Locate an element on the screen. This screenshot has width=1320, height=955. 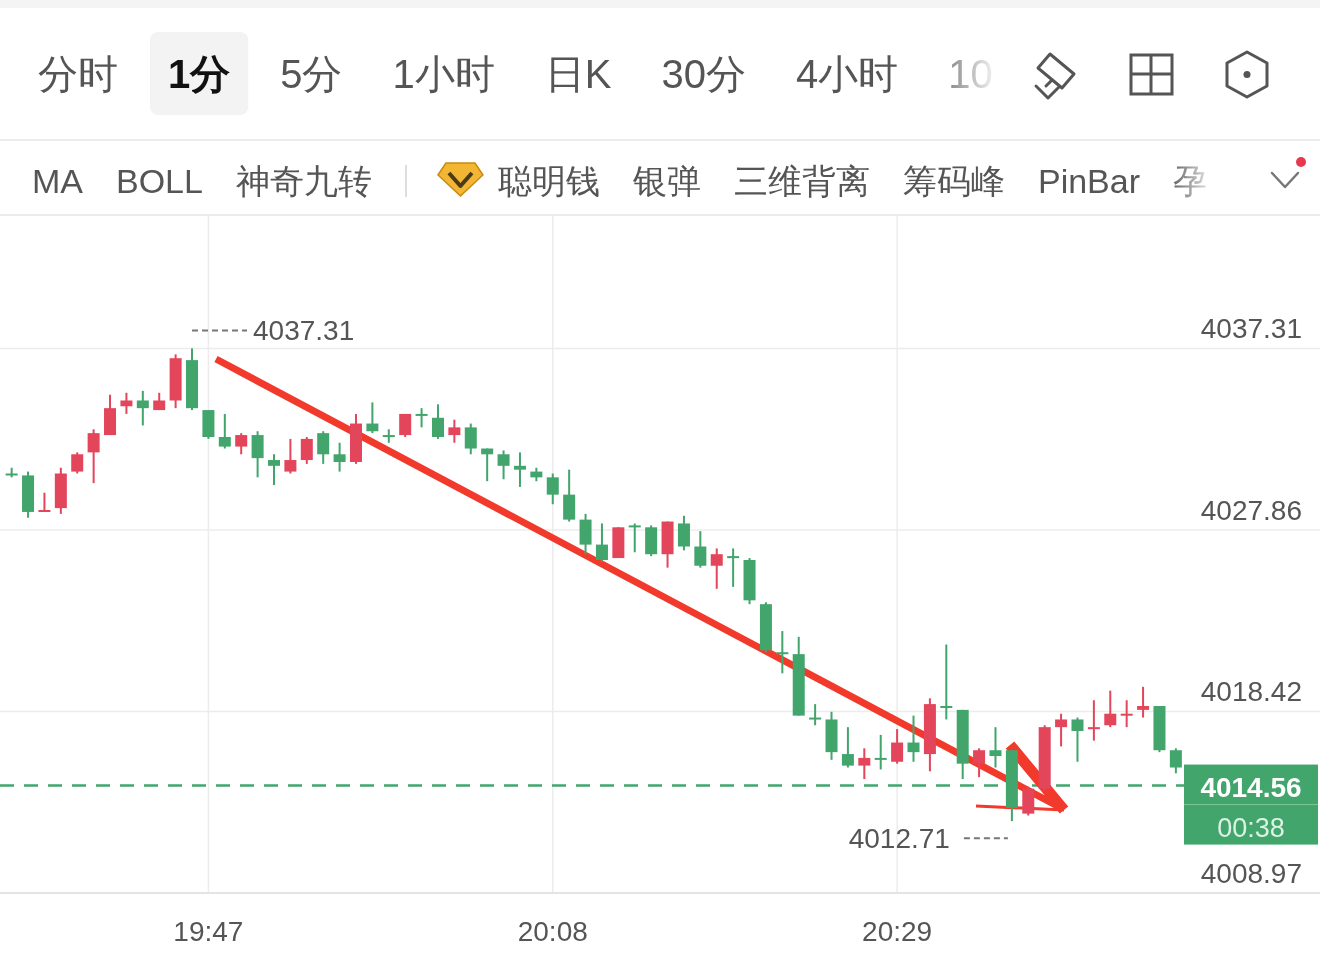
ref-line-label: 4014.56 is located at coordinates (1251, 787).